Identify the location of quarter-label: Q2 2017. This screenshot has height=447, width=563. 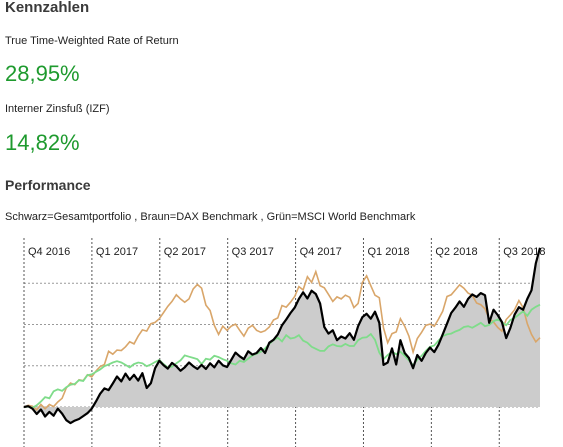
(185, 252).